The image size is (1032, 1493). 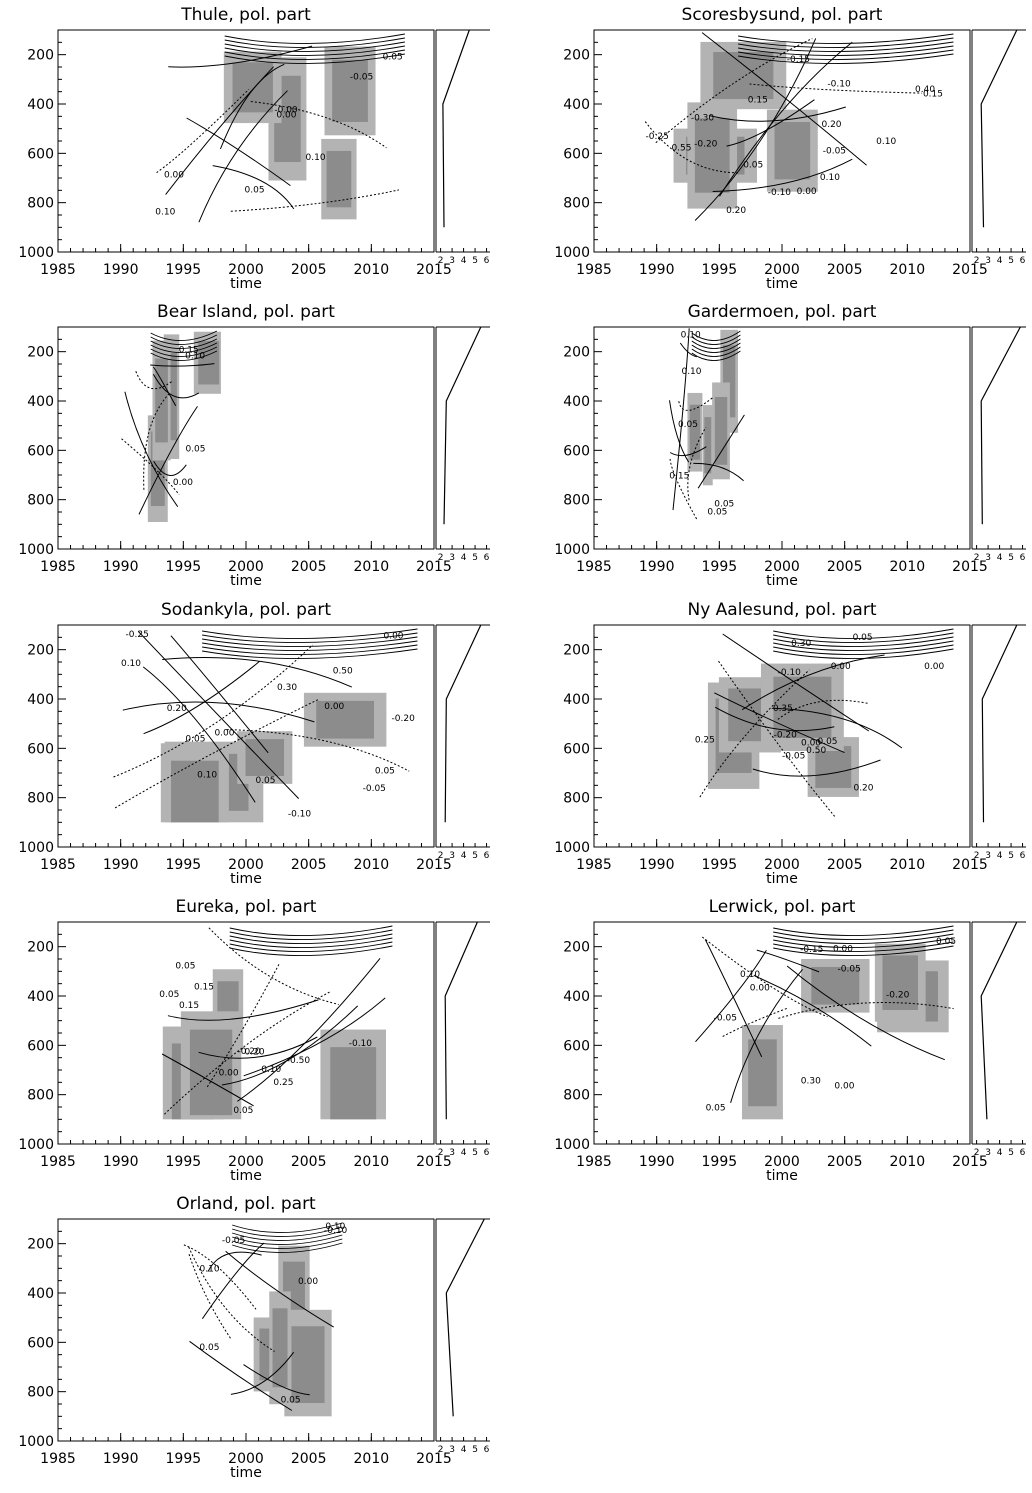 What do you see at coordinates (834, 152) in the screenshot?
I see `contour-label: -0.05` at bounding box center [834, 152].